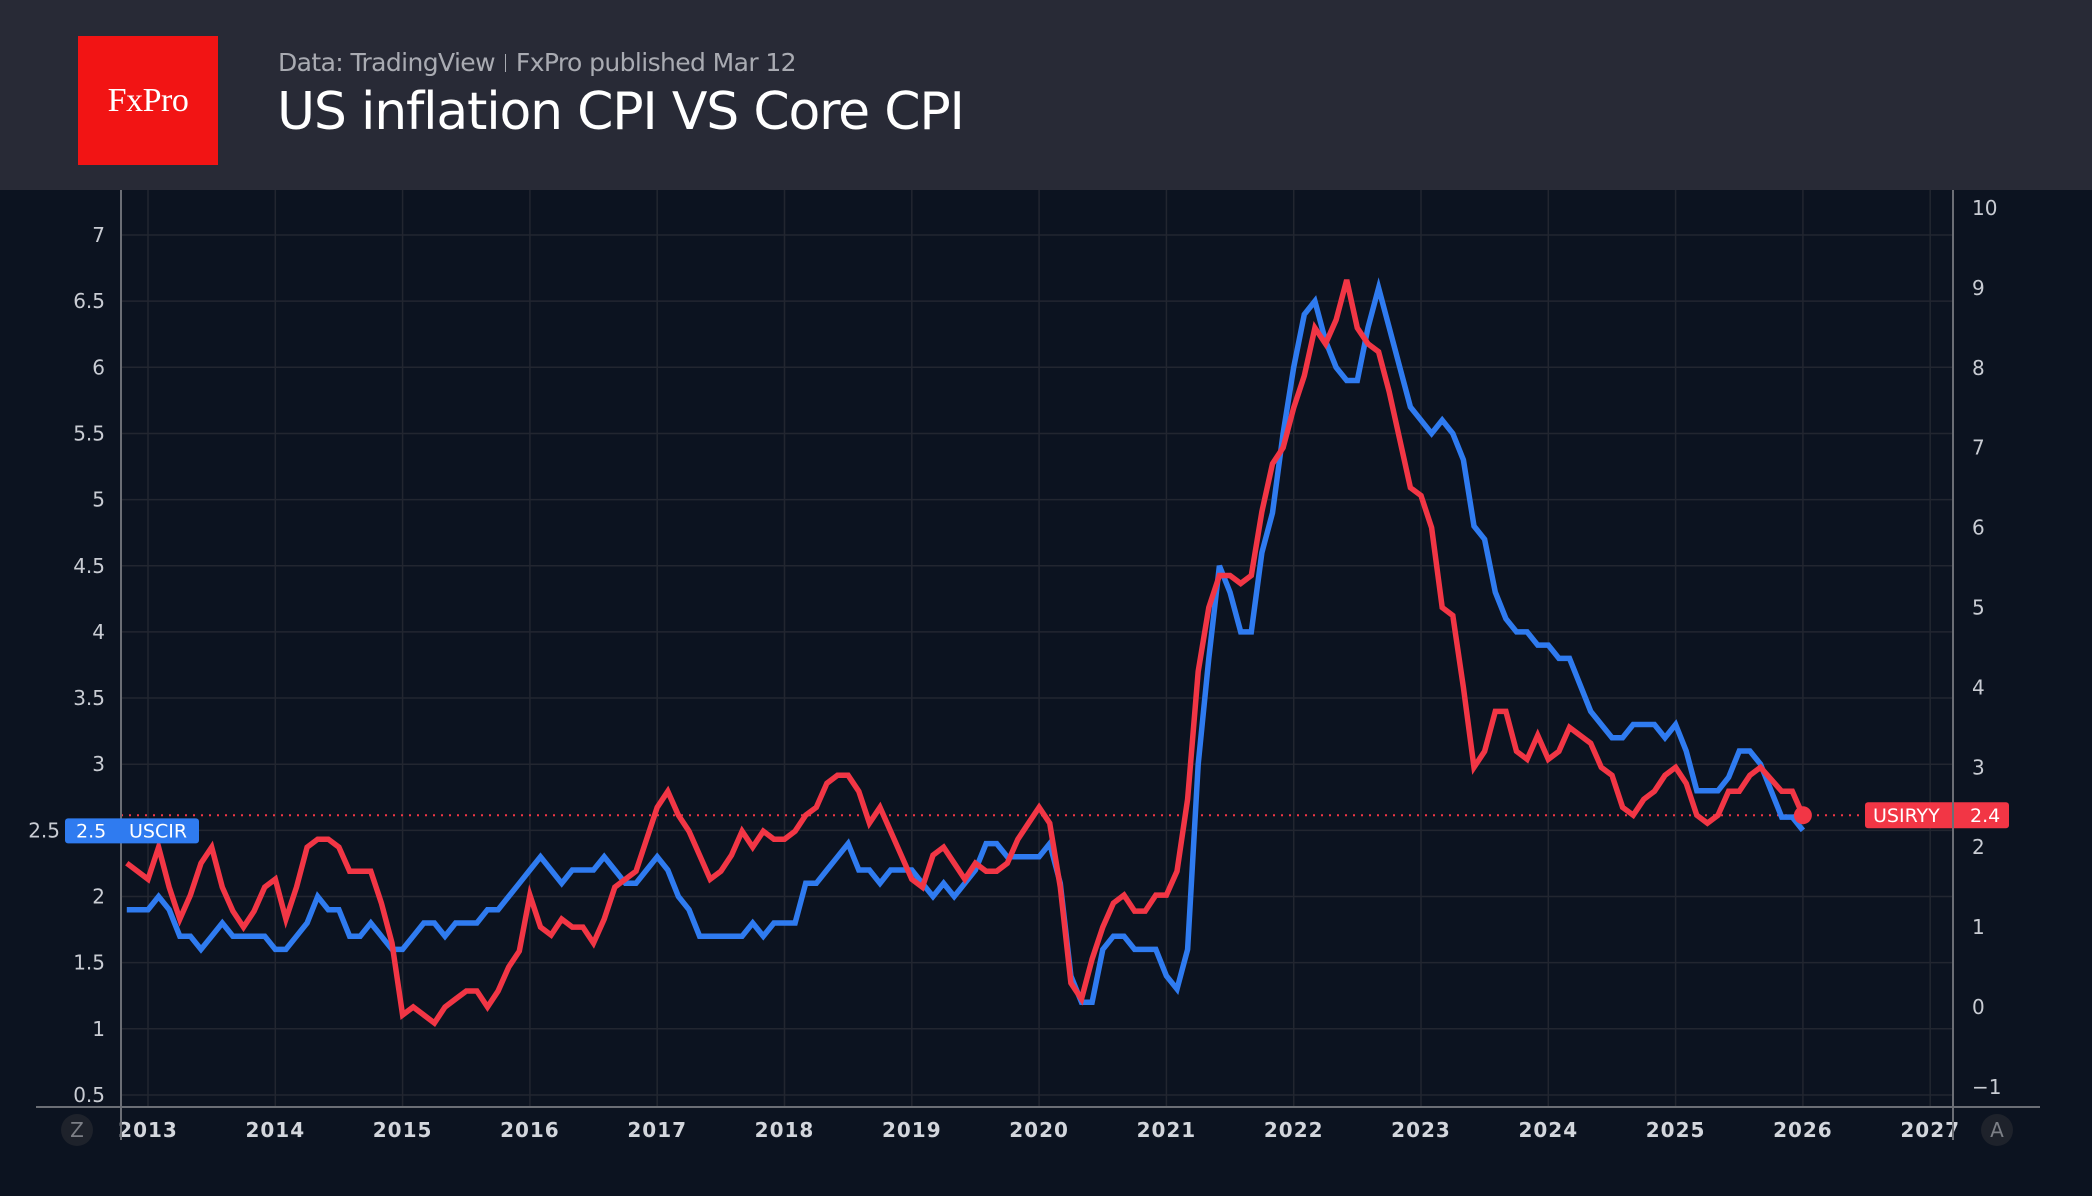 The width and height of the screenshot is (2092, 1196). I want to click on logo-text: FxPro, so click(148, 100).